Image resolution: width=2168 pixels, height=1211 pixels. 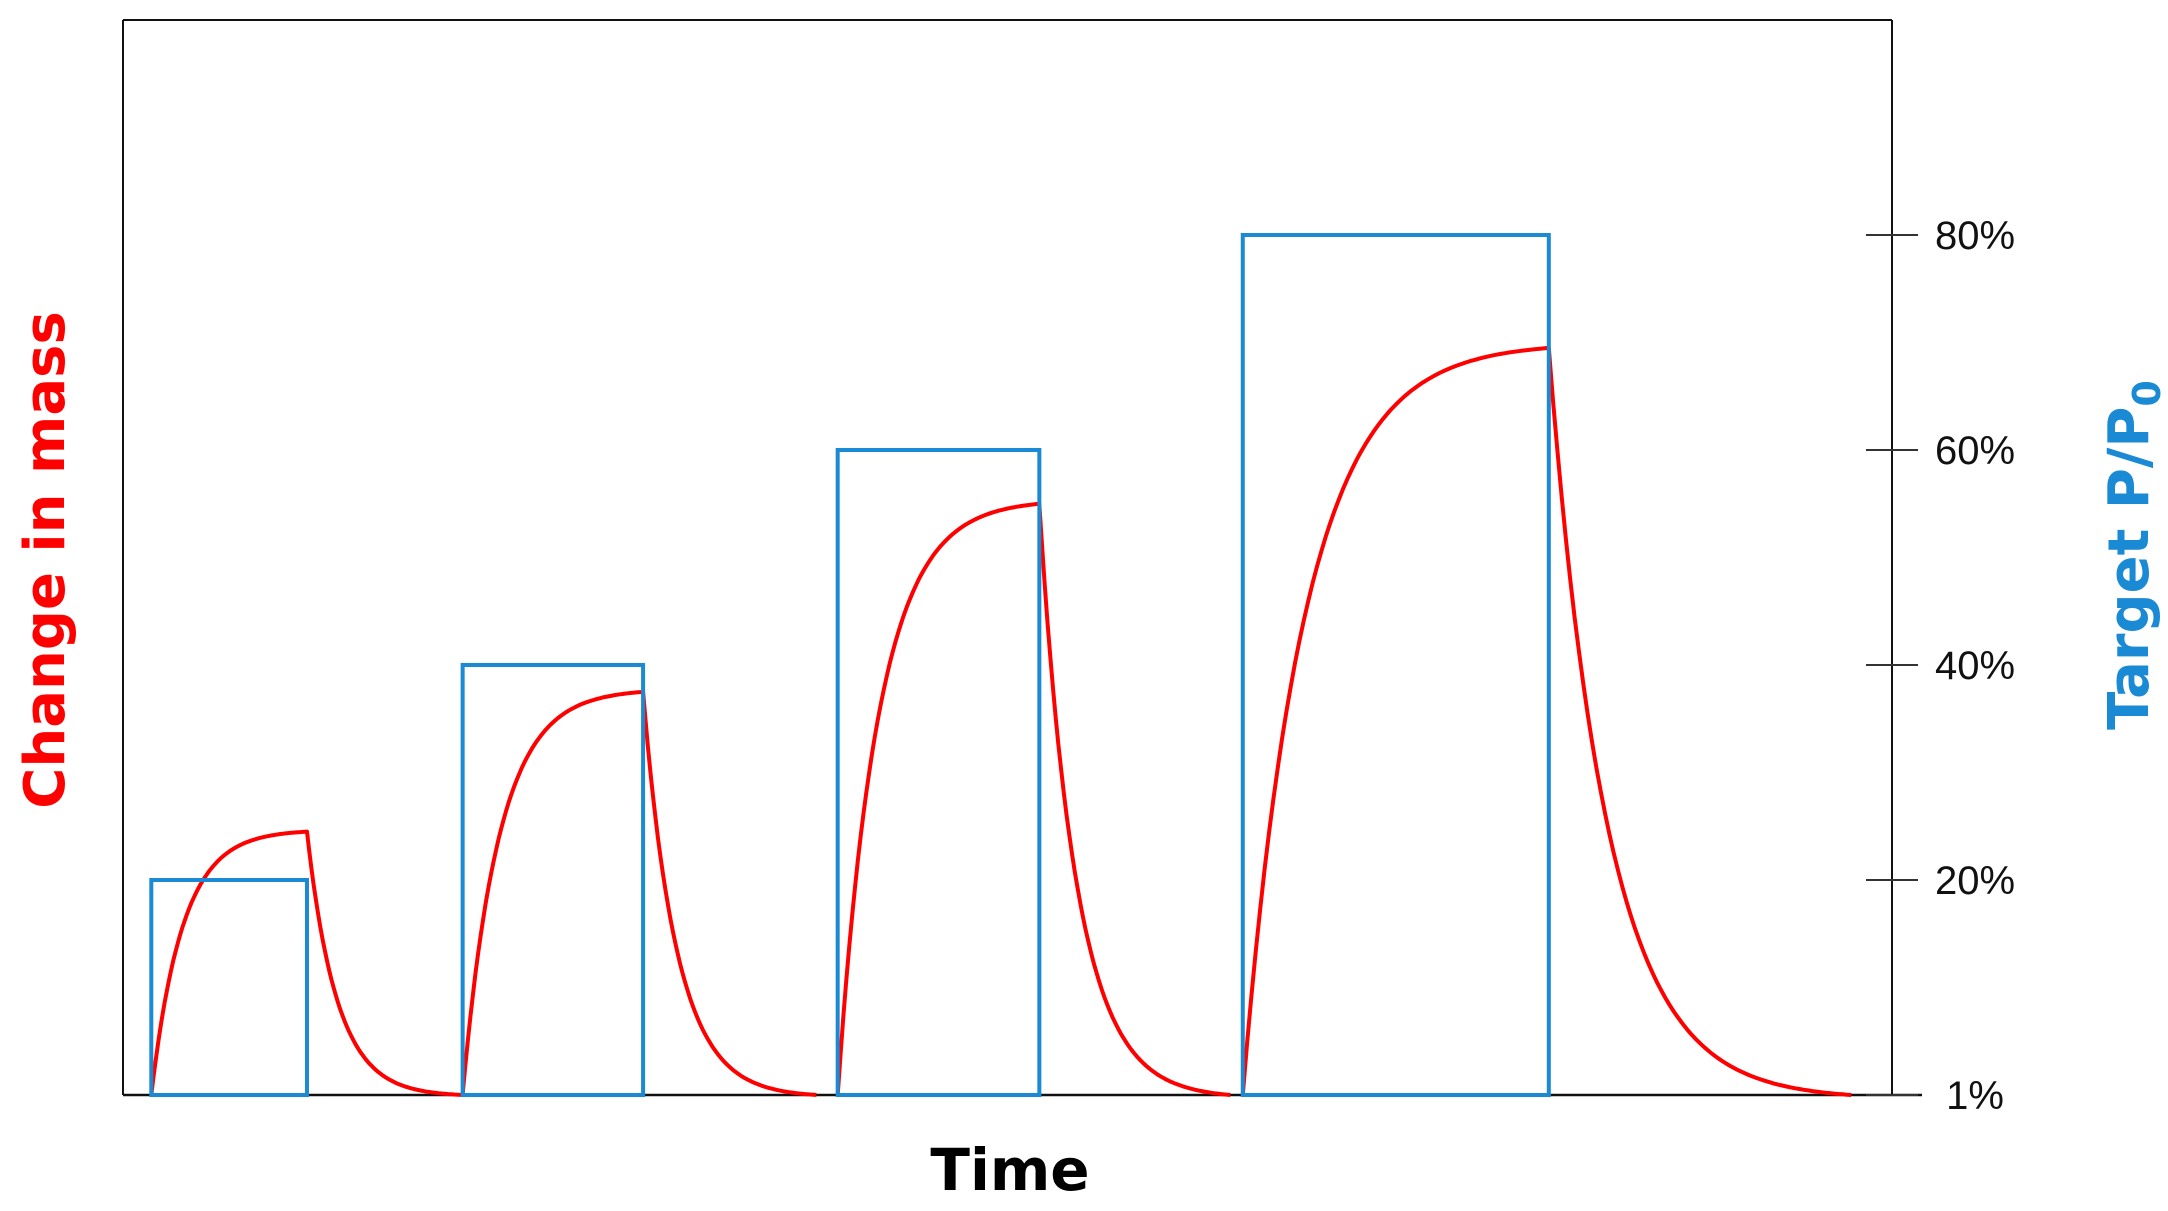 I want to click on right-tick-label: 1%, so click(x=1975, y=1096).